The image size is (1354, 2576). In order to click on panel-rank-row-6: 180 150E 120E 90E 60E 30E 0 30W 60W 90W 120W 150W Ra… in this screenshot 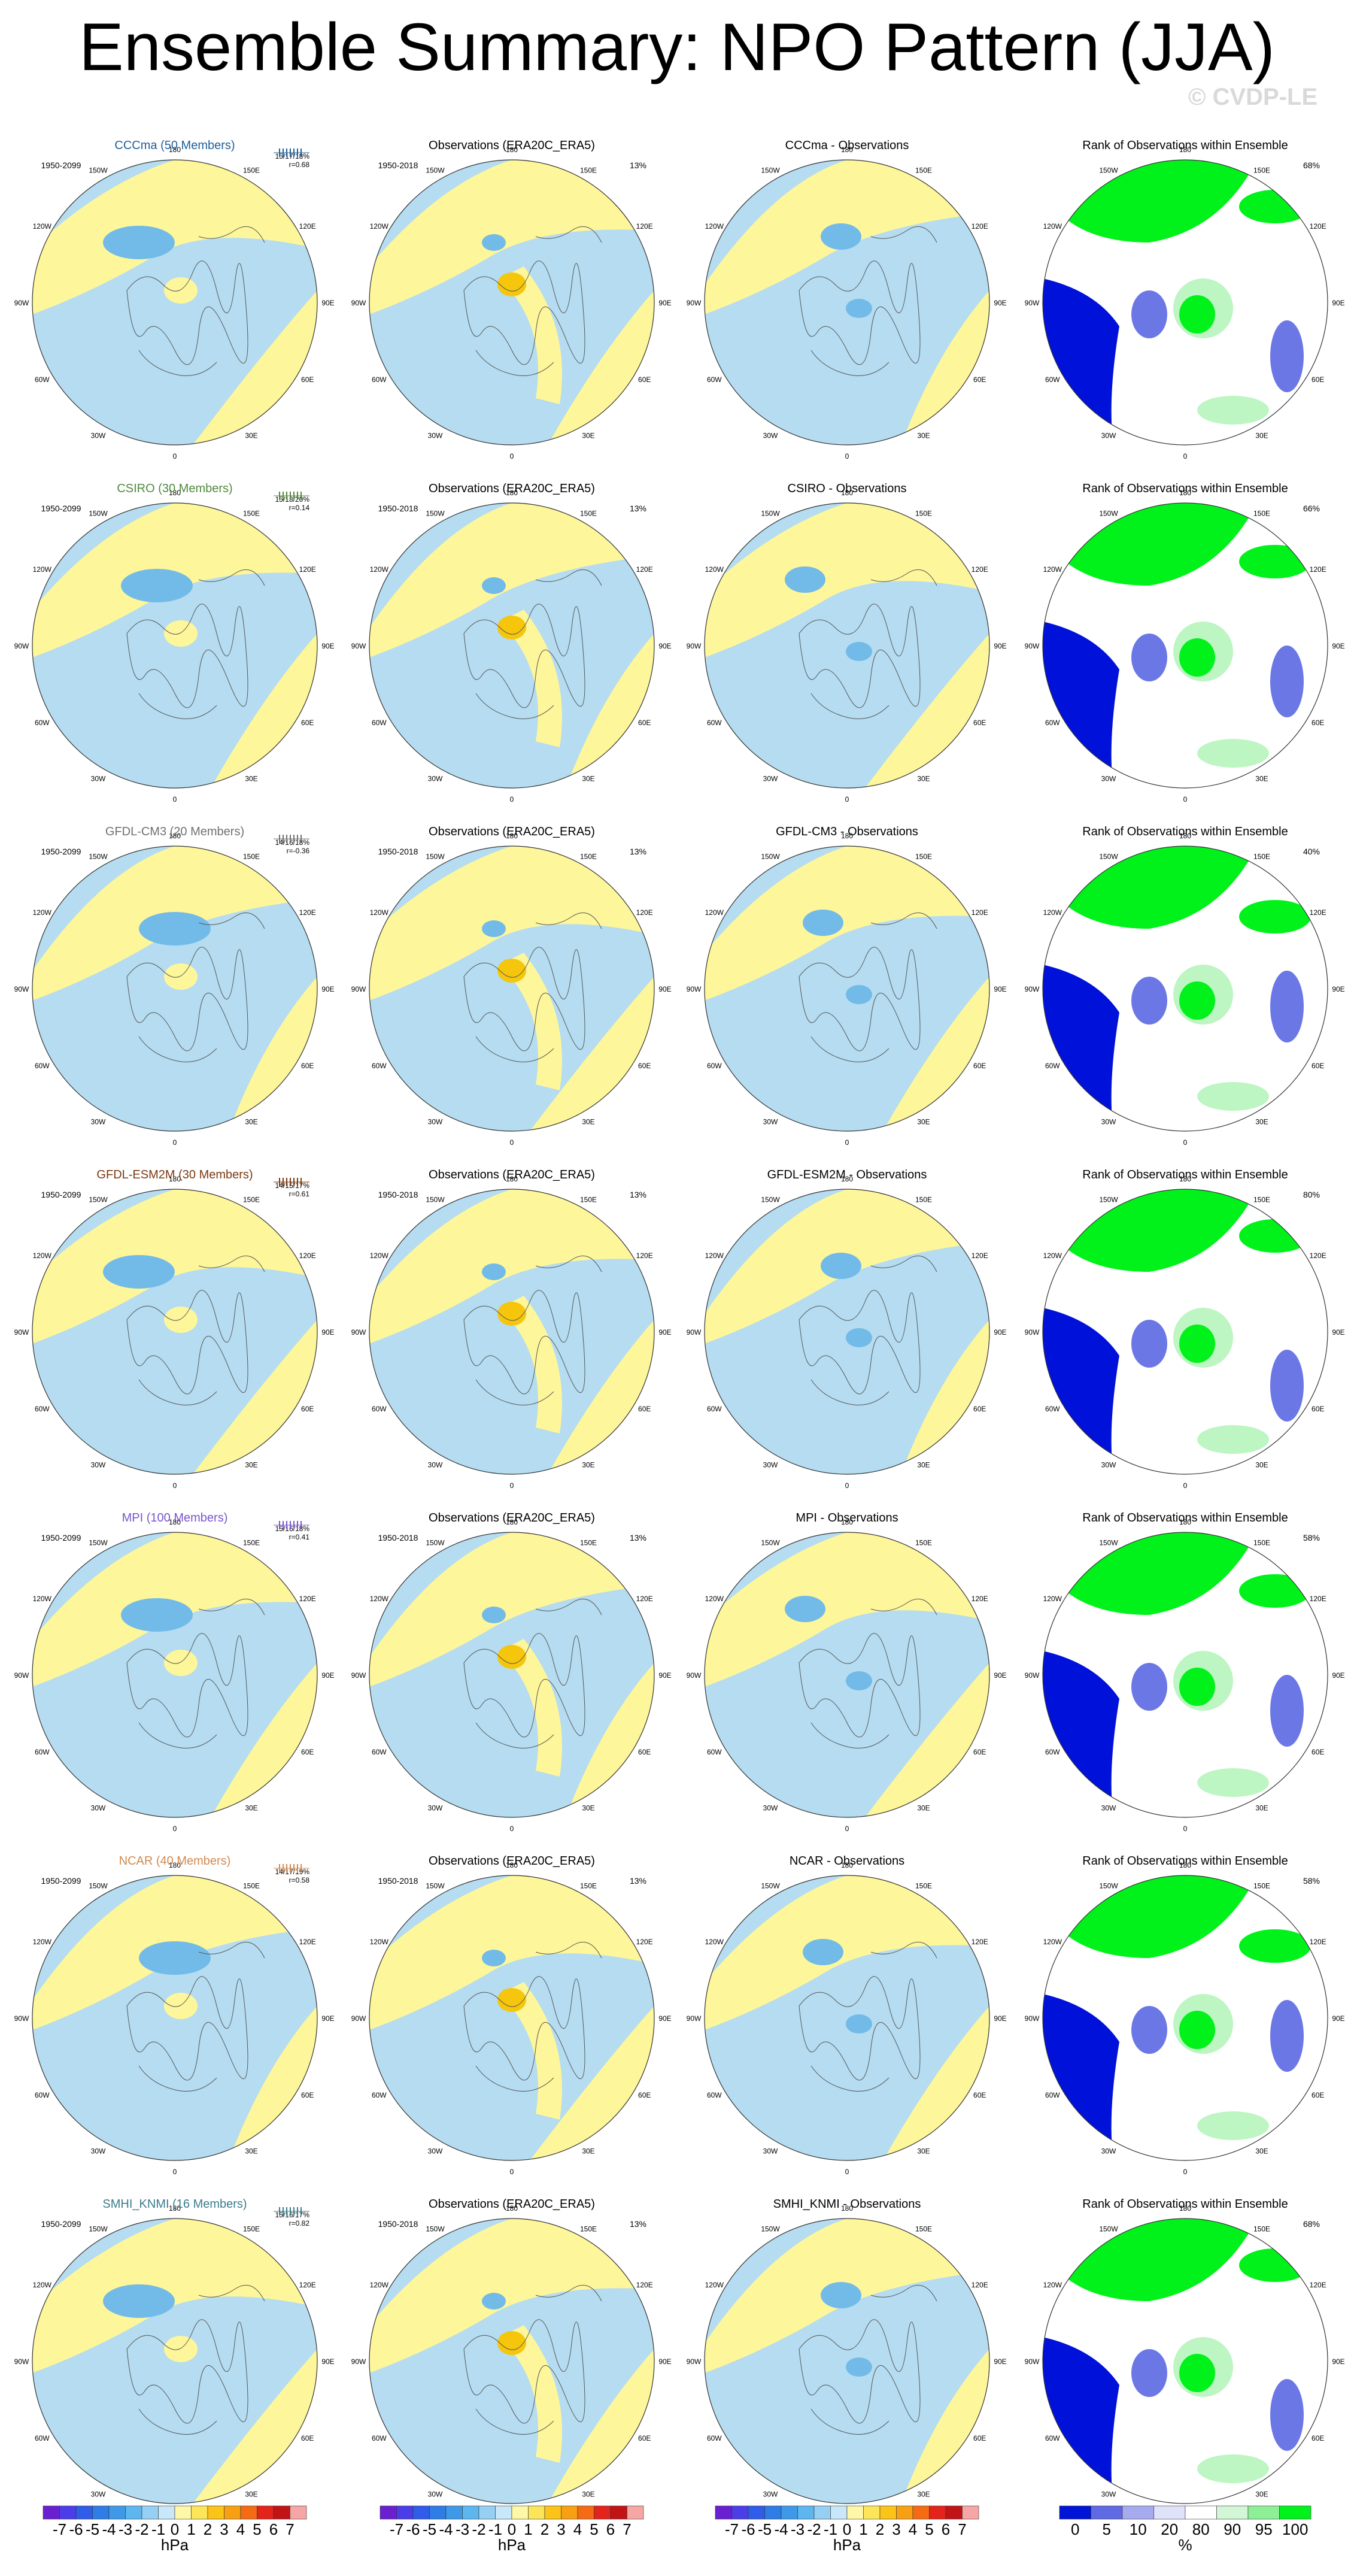, I will do `click(1185, 2015)`.